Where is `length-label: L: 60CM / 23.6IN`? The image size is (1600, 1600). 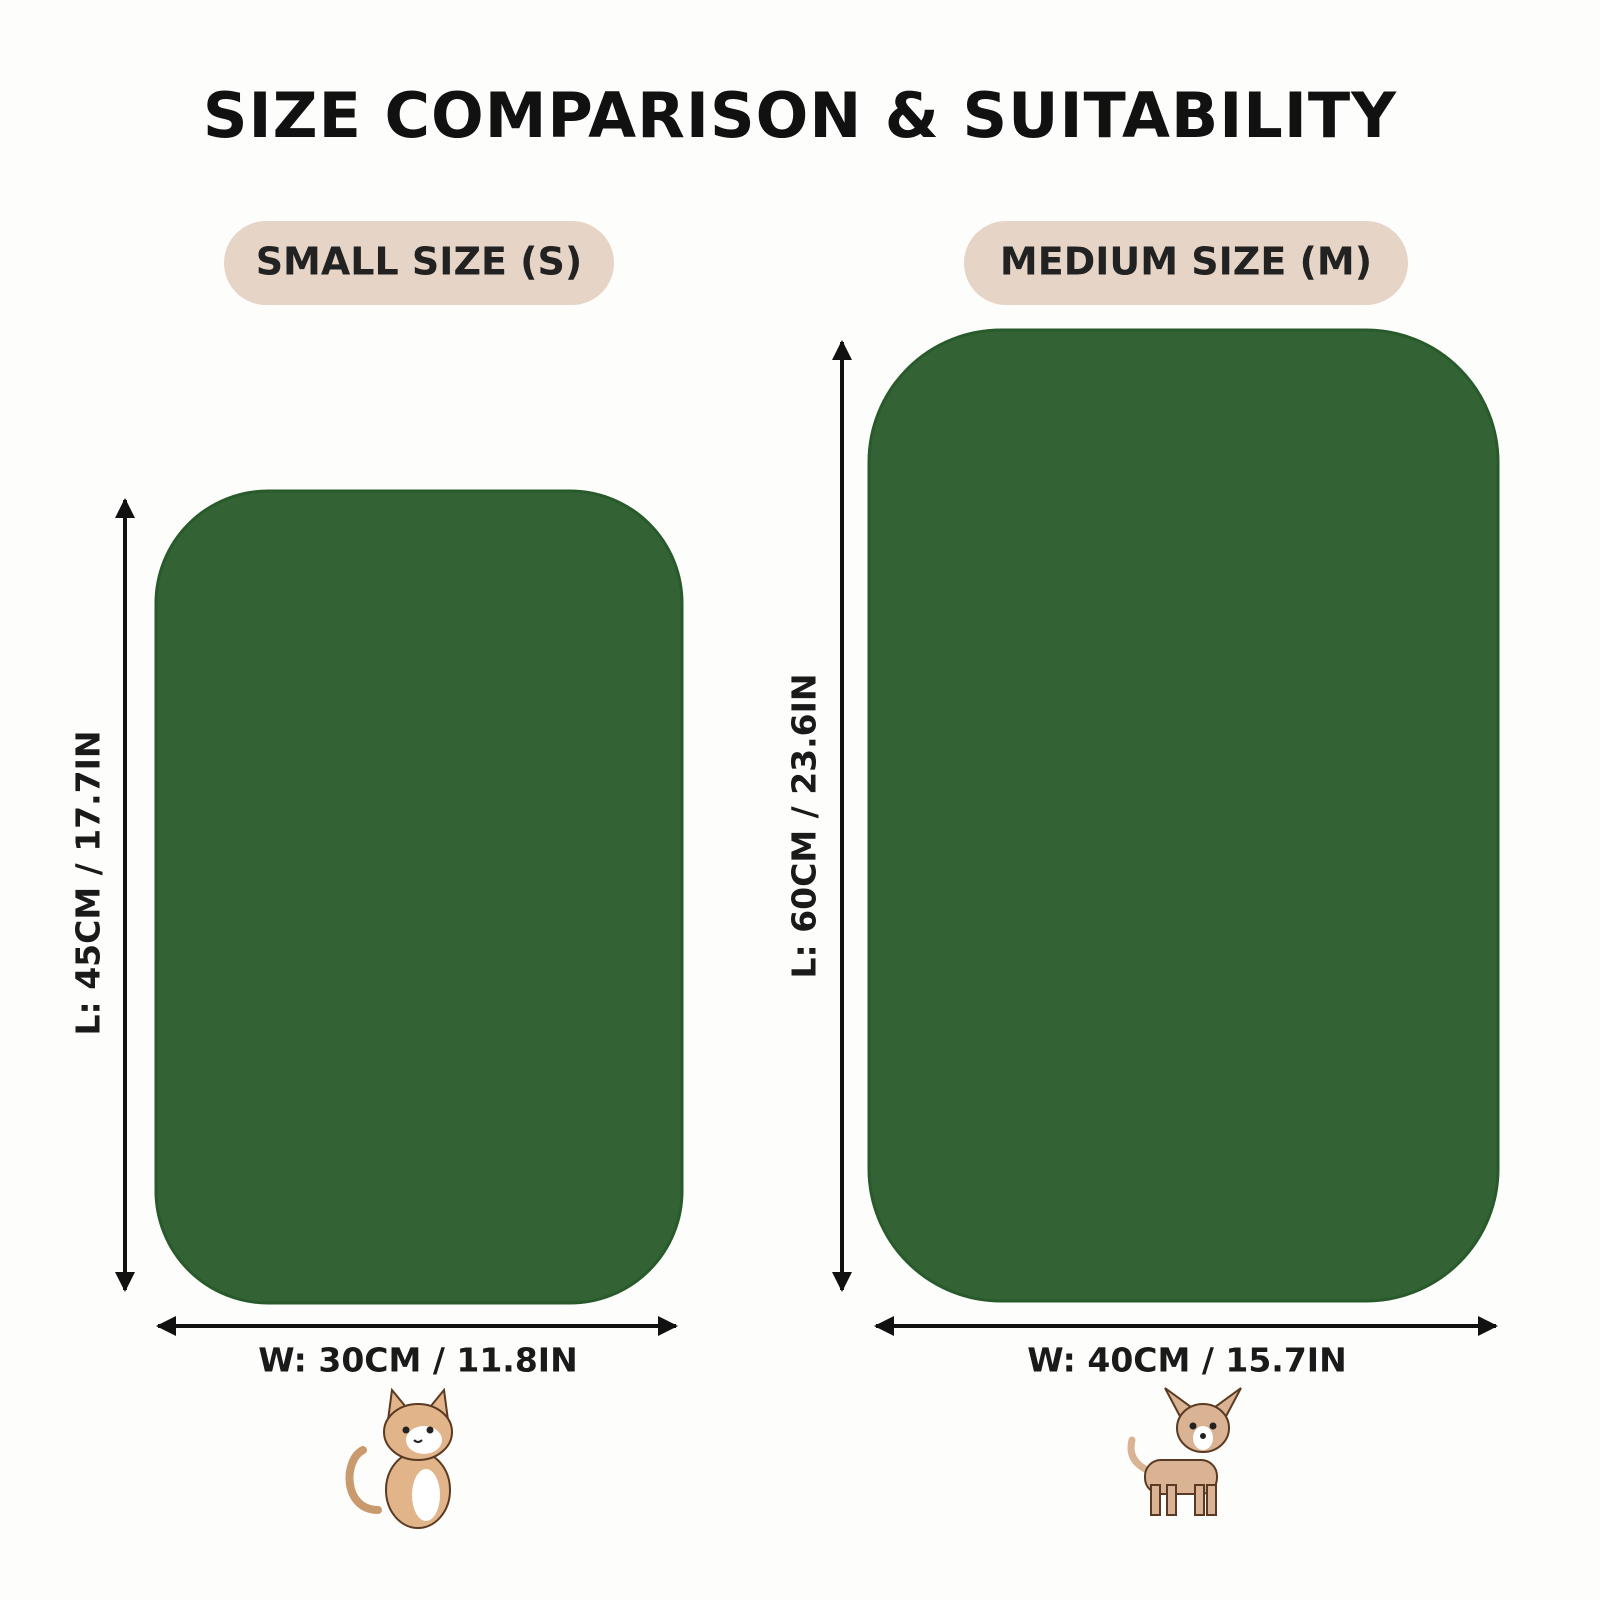 length-label: L: 60CM / 23.6IN is located at coordinates (804, 825).